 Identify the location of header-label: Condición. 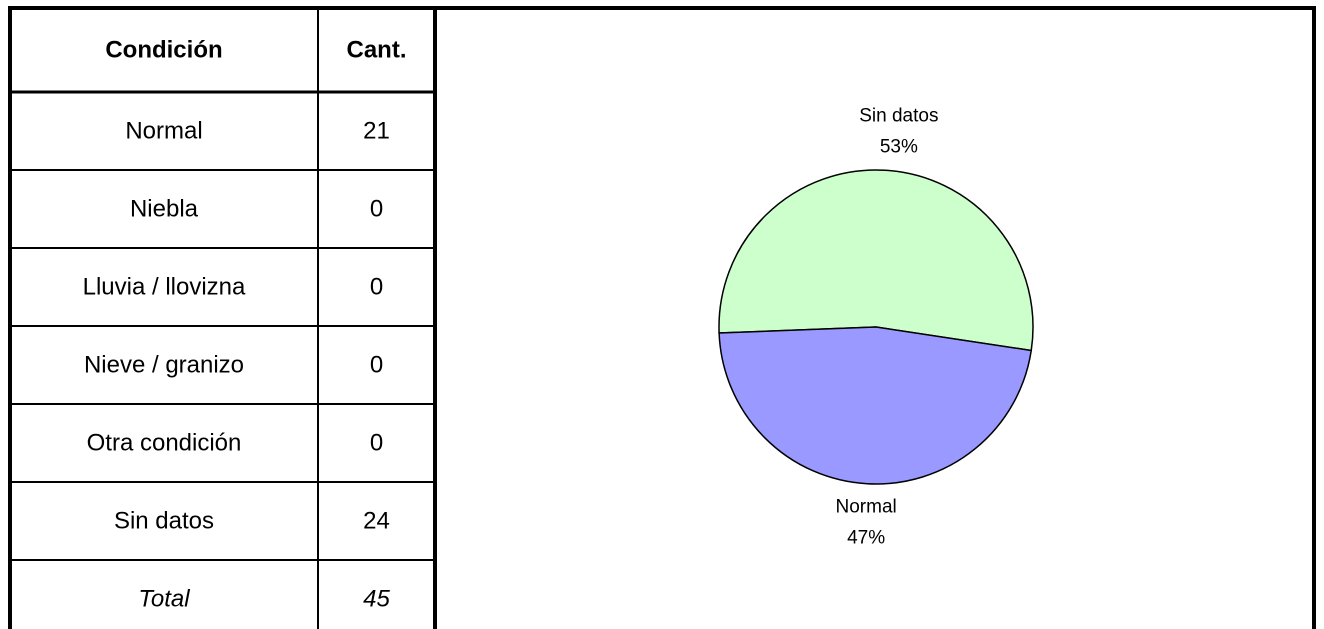
(163, 49).